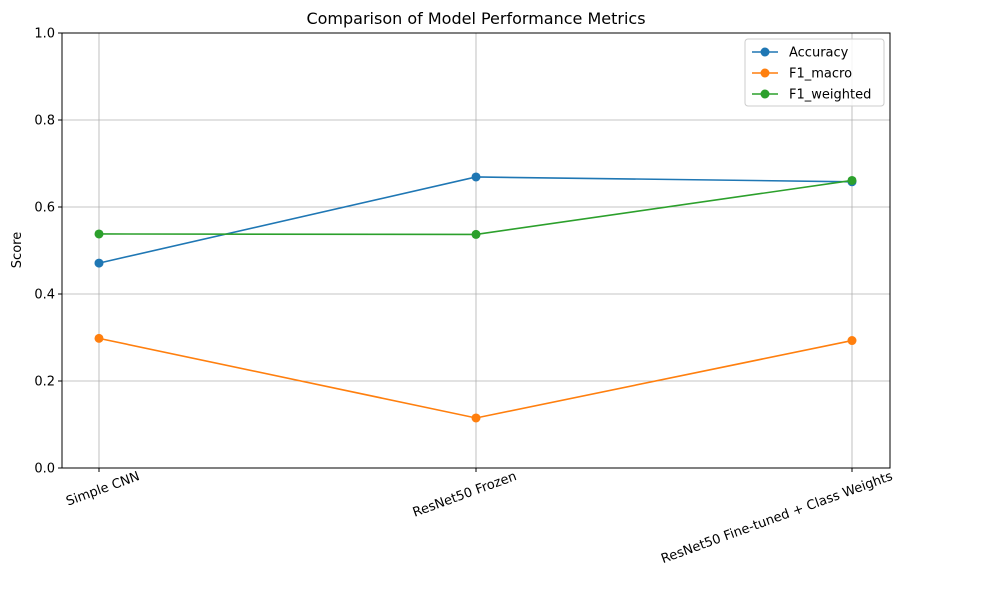  What do you see at coordinates (44, 295) in the screenshot?
I see `y-tick-label: 0.4` at bounding box center [44, 295].